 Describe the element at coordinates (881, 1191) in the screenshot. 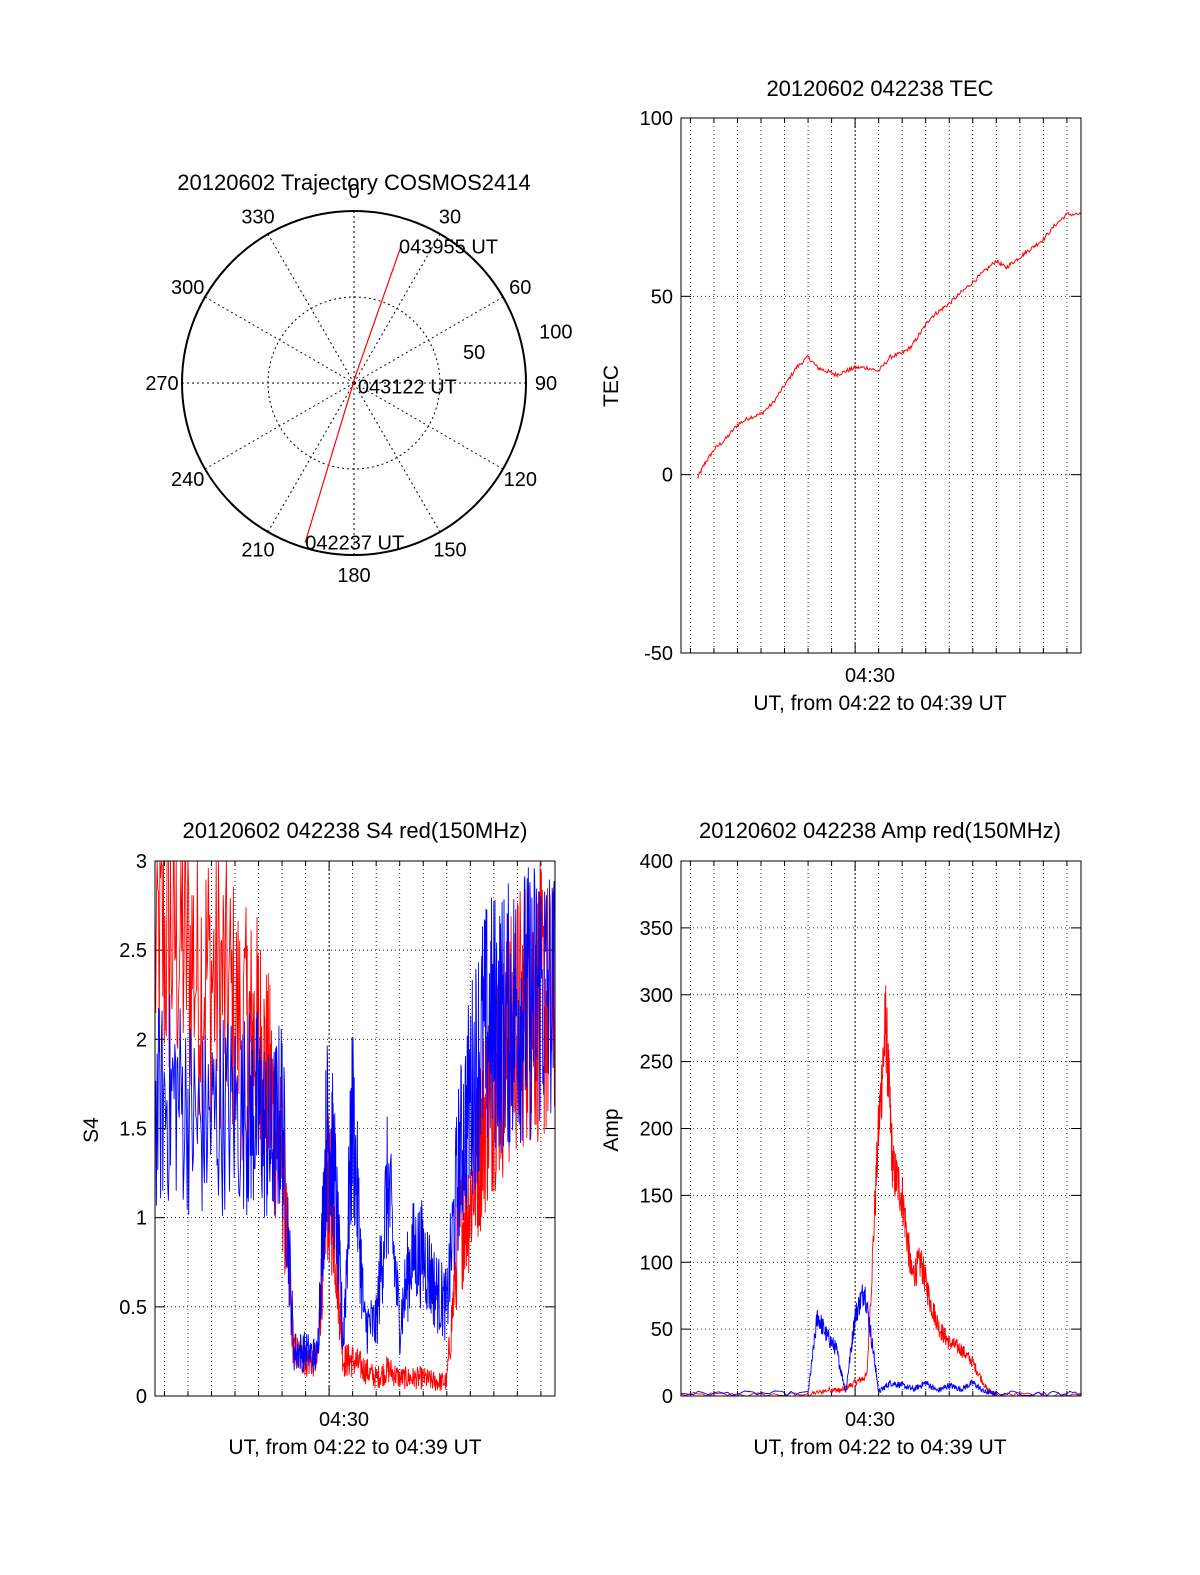

I see `amp-series-red` at that location.